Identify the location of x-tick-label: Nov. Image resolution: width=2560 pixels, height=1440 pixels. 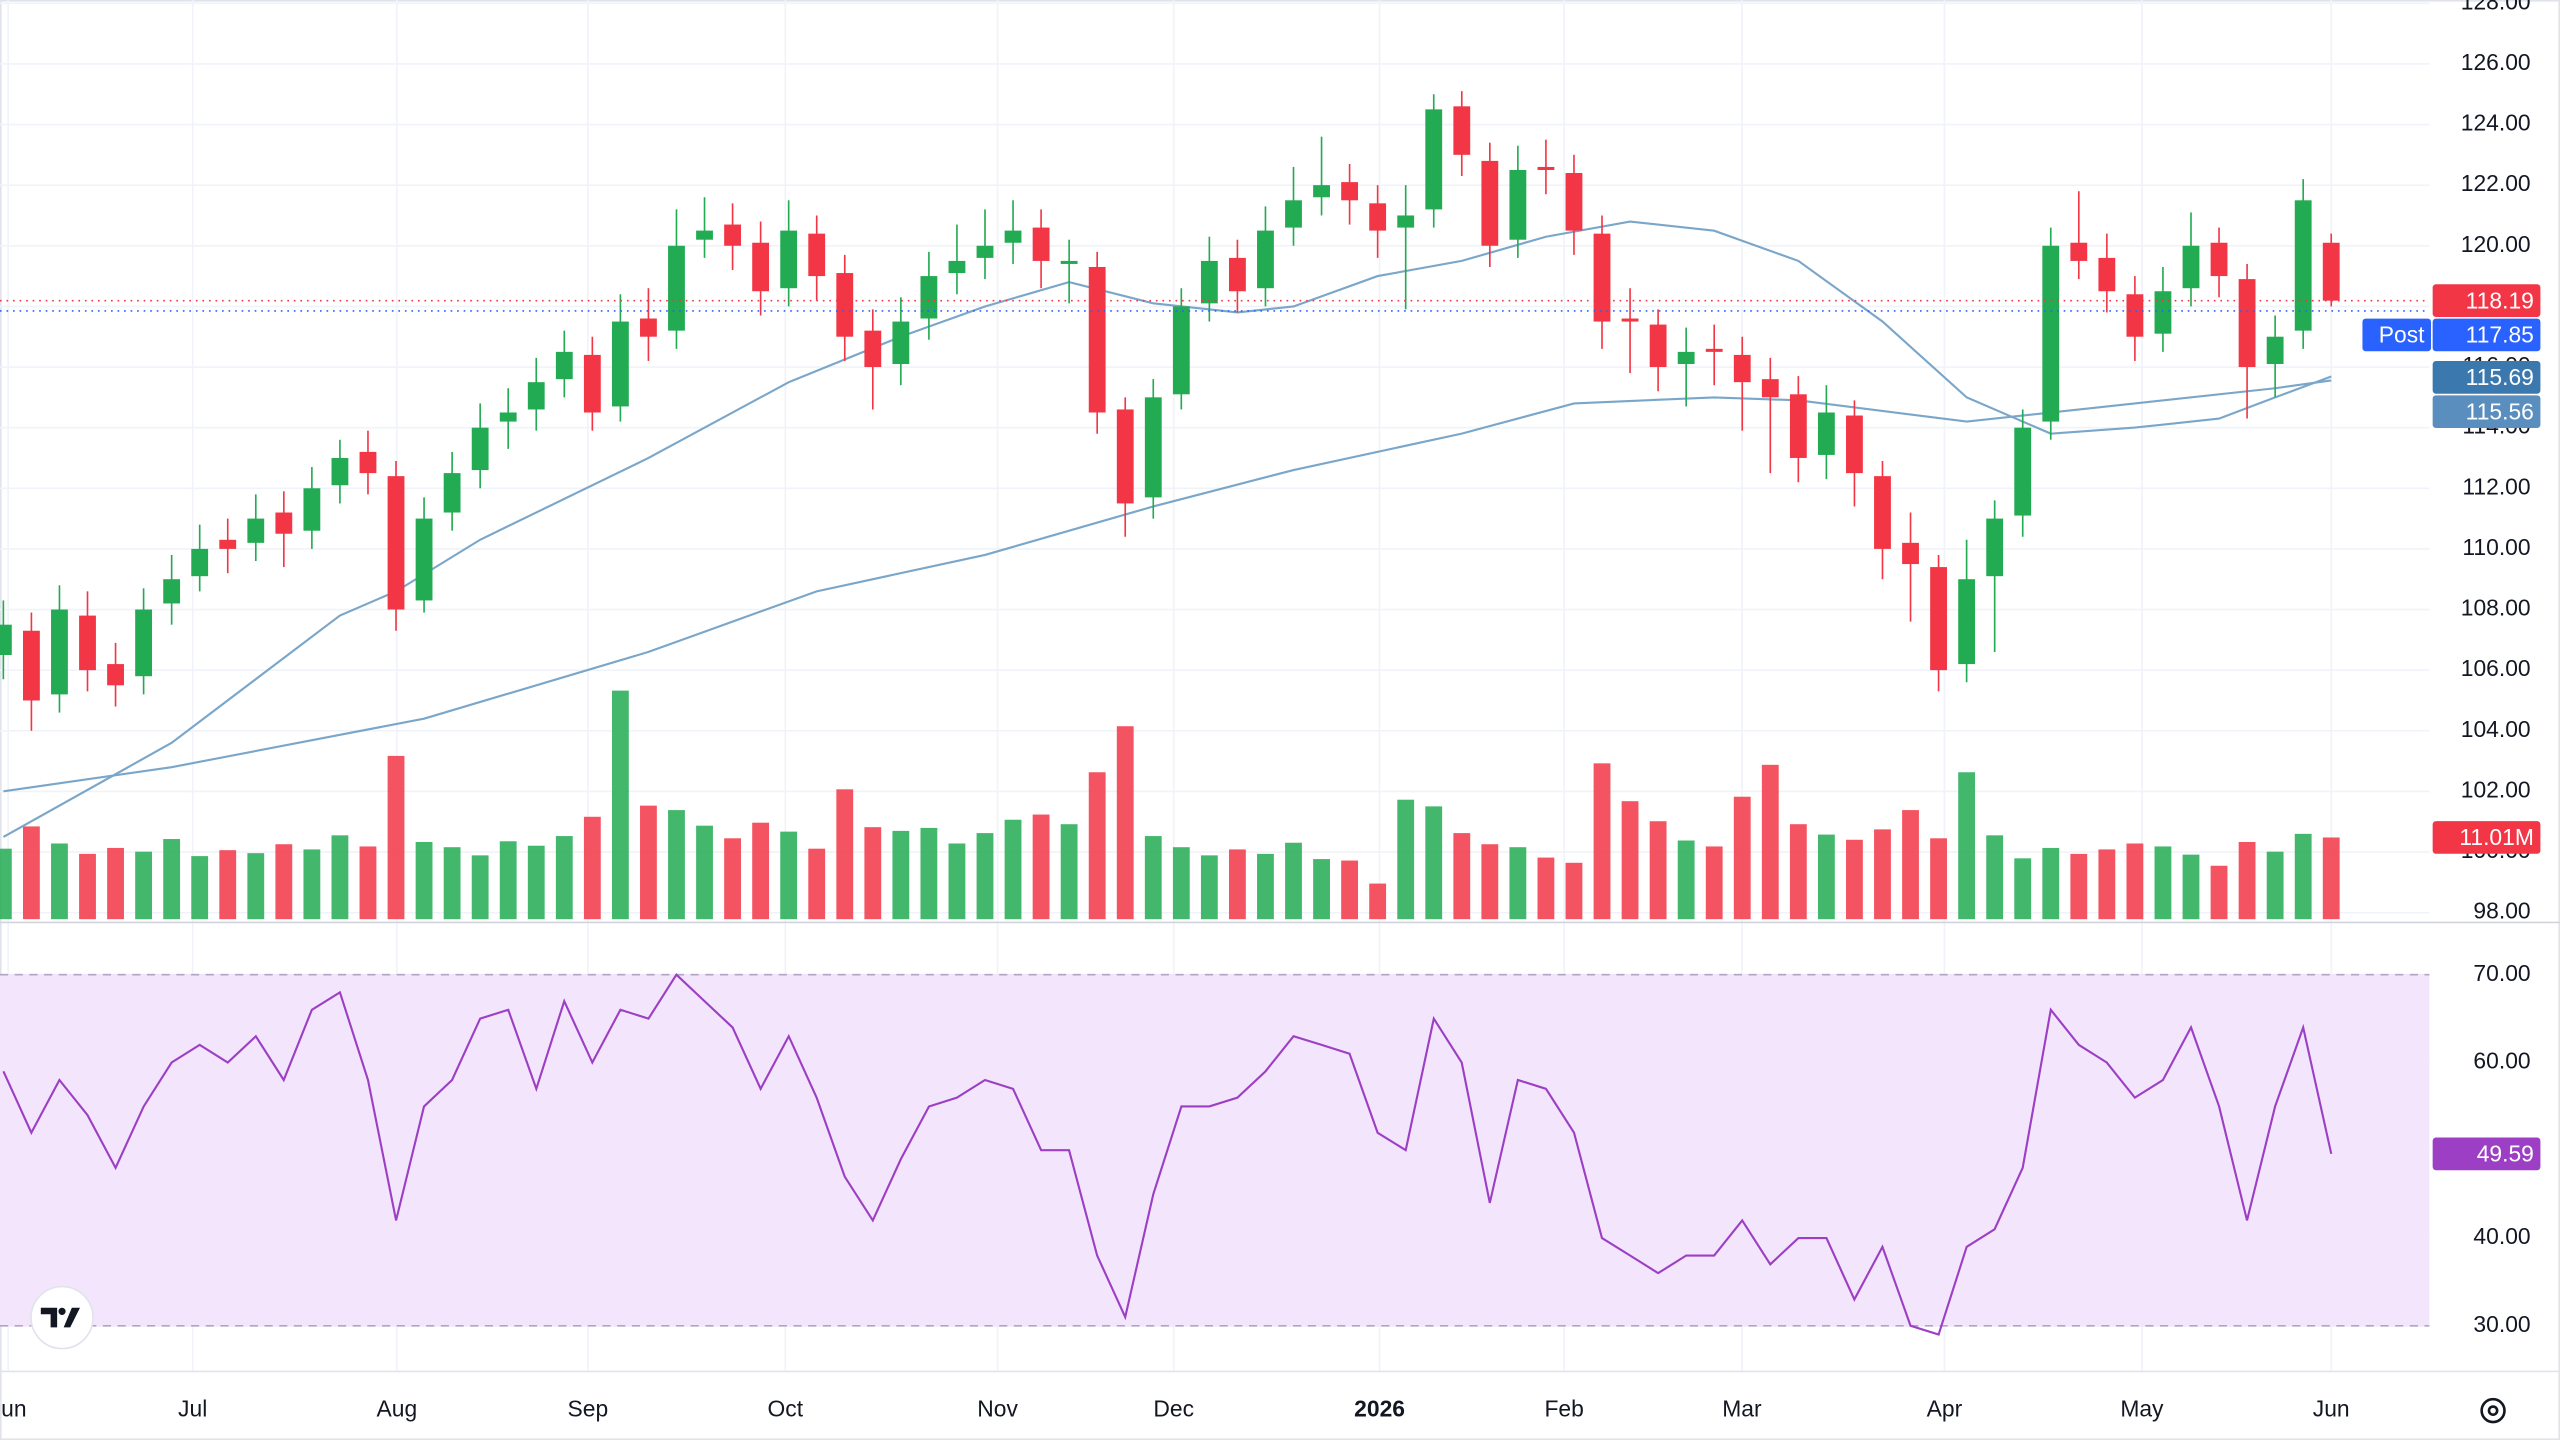
(997, 1409).